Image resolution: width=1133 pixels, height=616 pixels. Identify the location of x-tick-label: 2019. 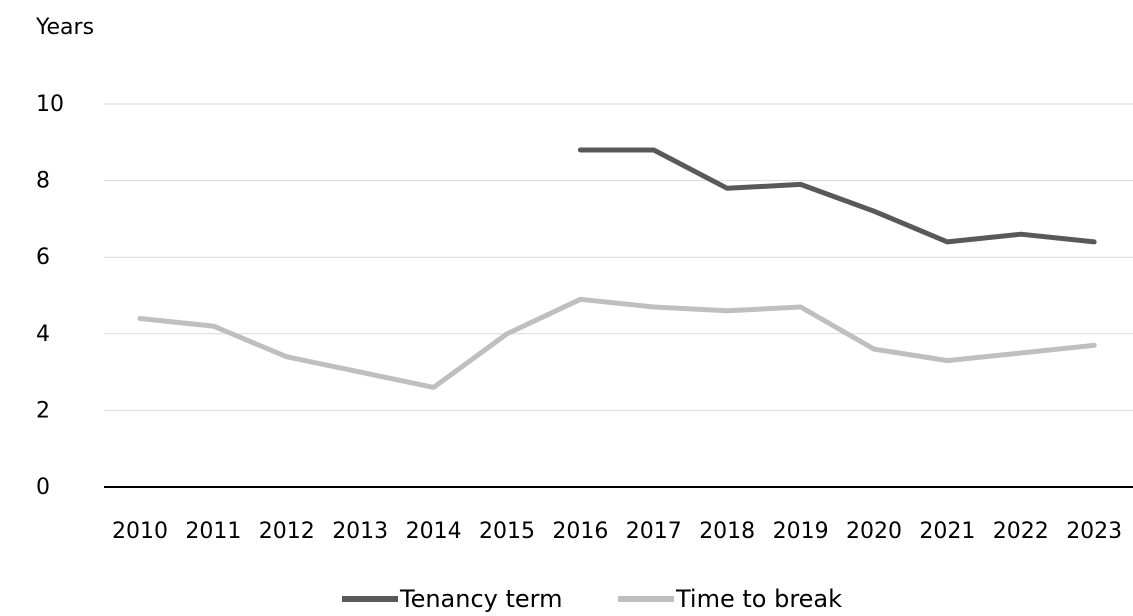
(801, 531).